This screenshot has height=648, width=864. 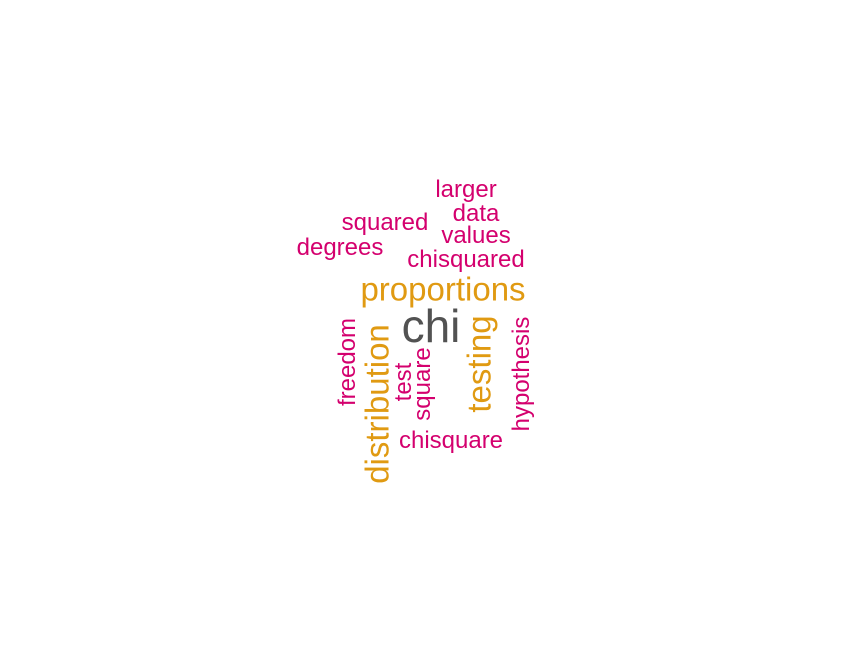 What do you see at coordinates (451, 440) in the screenshot?
I see `word-chisquare: chisquare` at bounding box center [451, 440].